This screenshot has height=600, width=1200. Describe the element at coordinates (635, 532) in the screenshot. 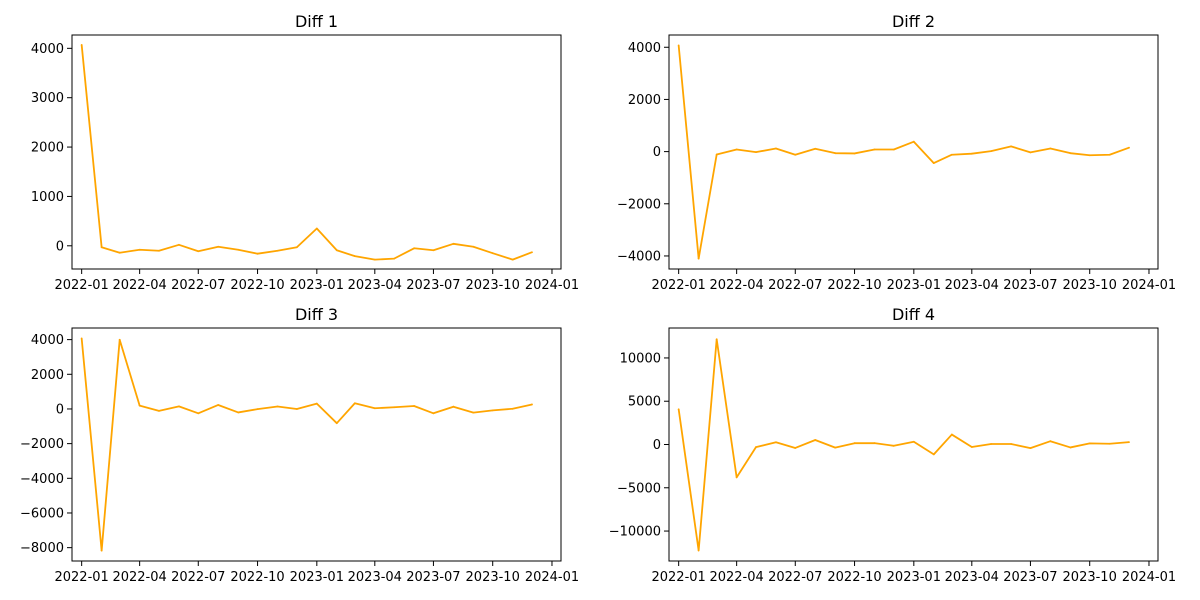

I see `y-tick-label: −10000` at that location.